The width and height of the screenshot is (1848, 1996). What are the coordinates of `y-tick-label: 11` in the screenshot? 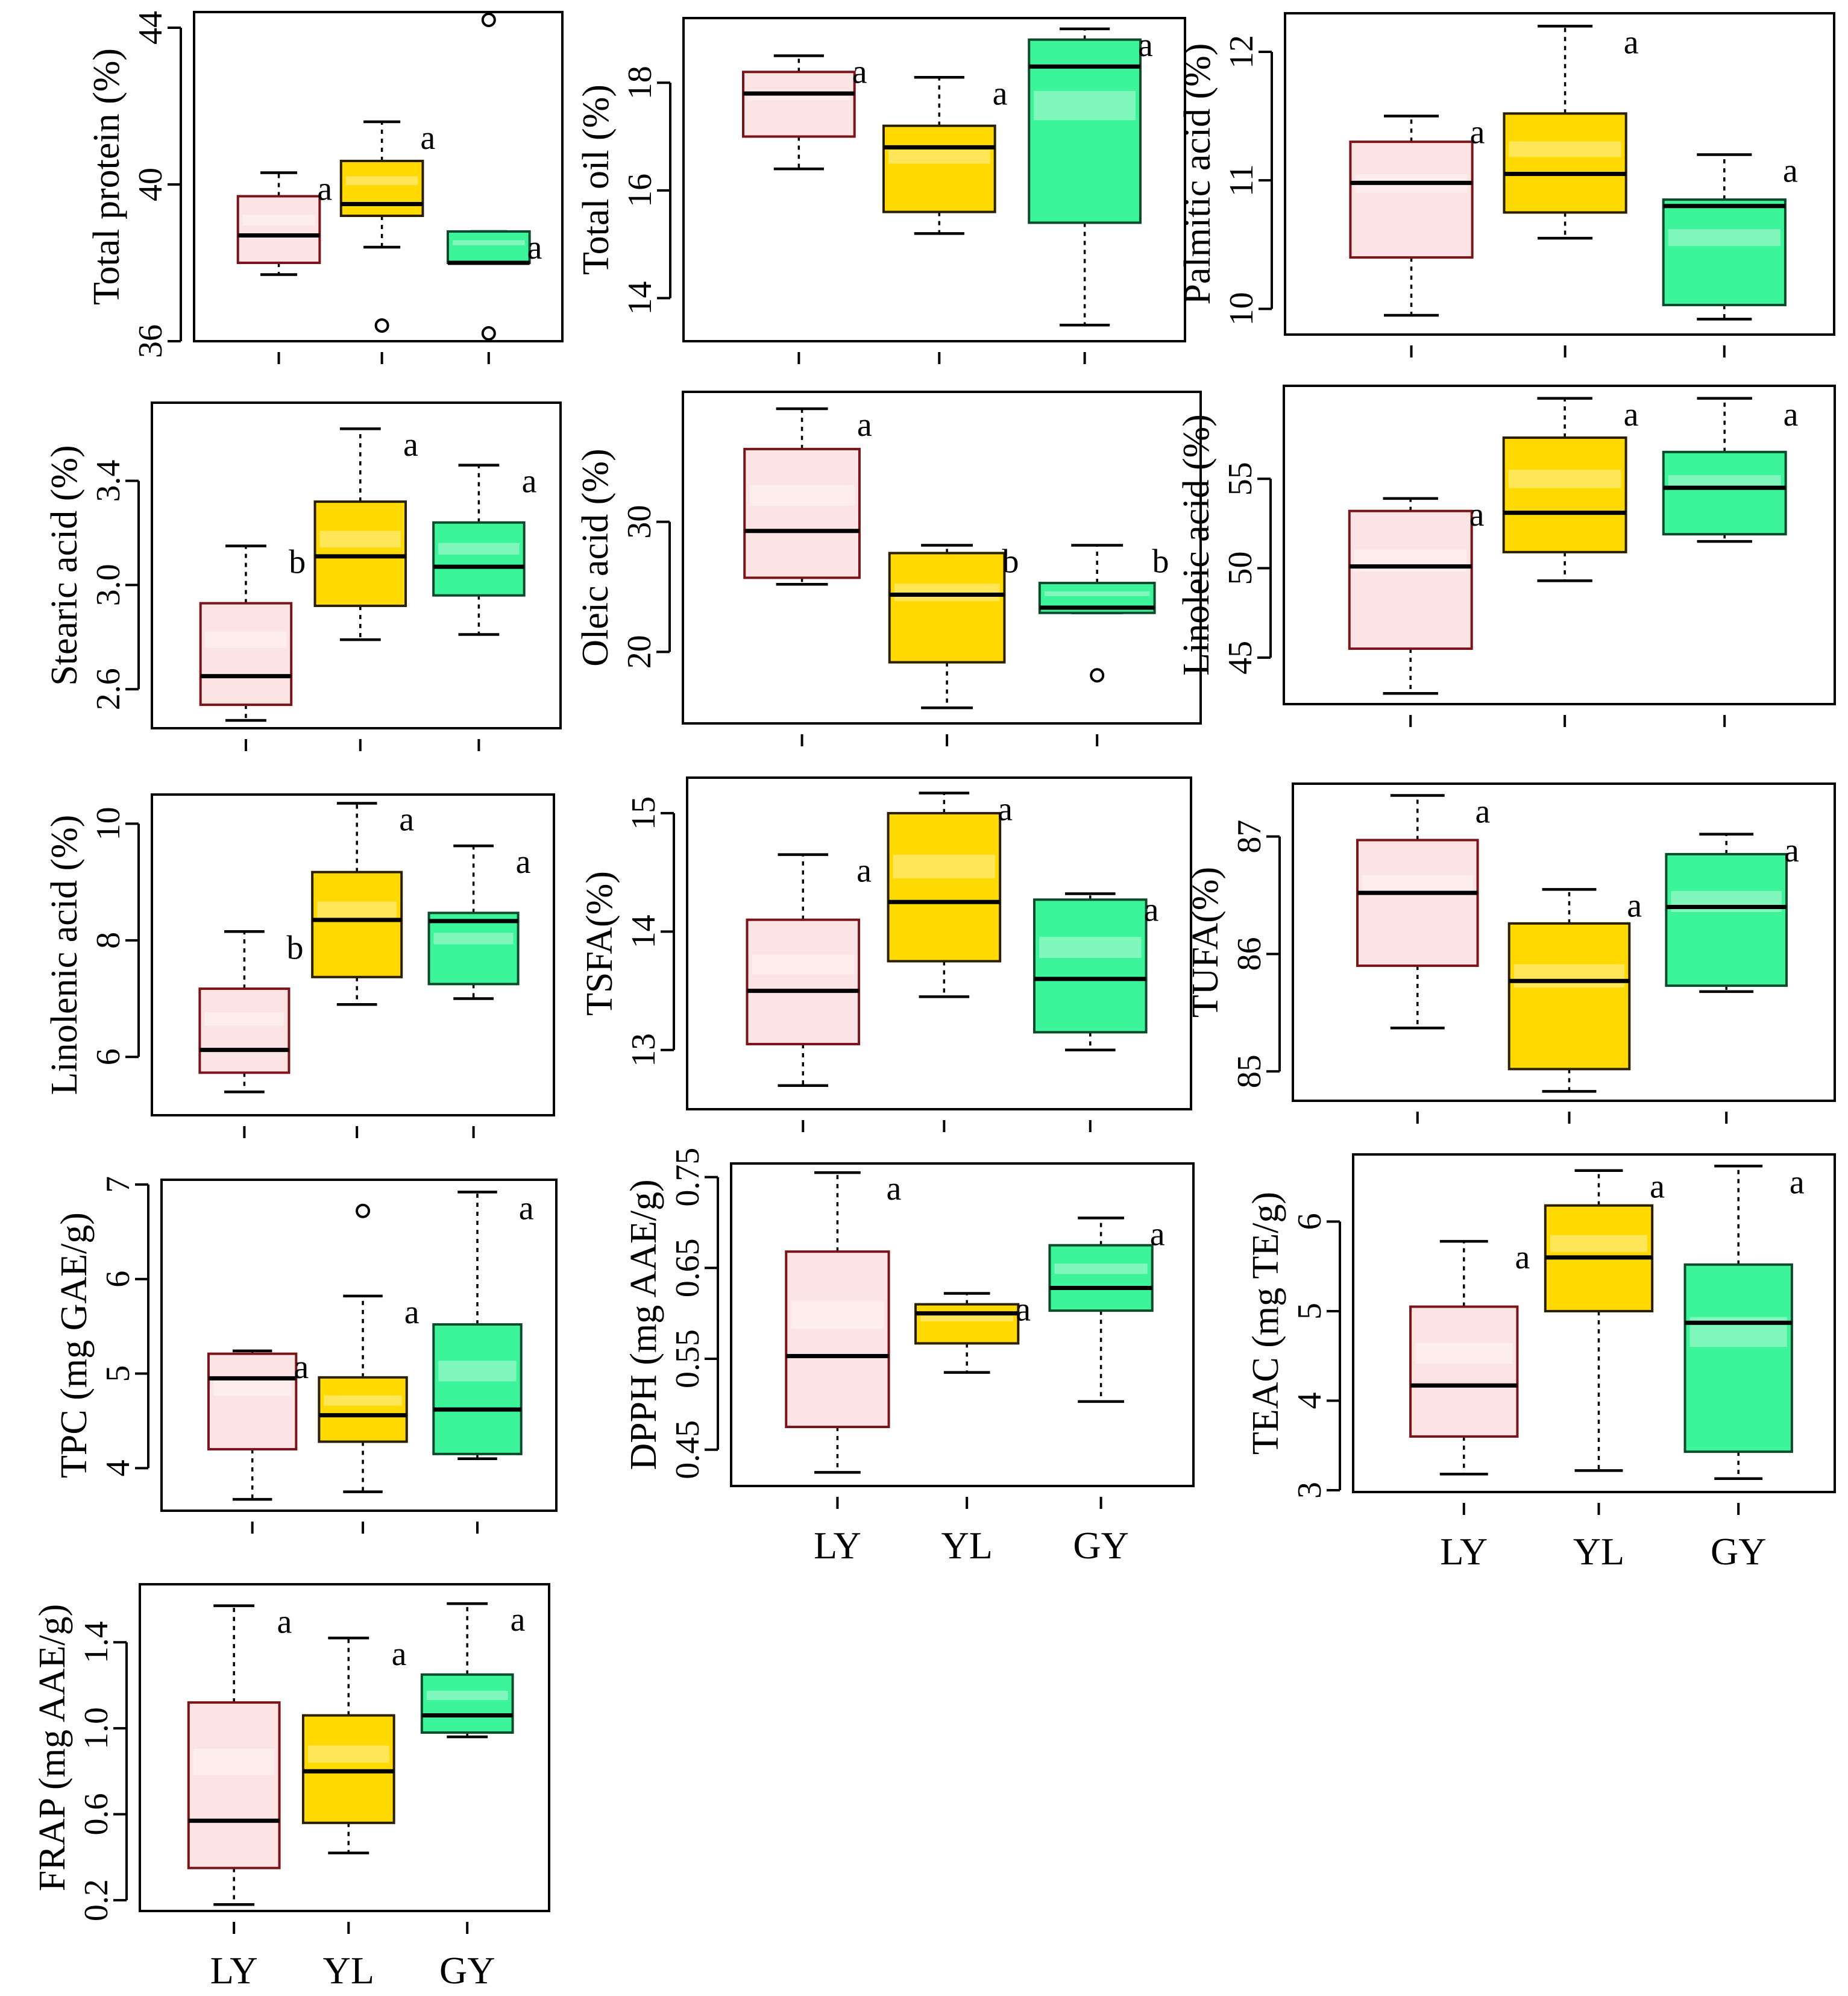 It's located at (1241, 180).